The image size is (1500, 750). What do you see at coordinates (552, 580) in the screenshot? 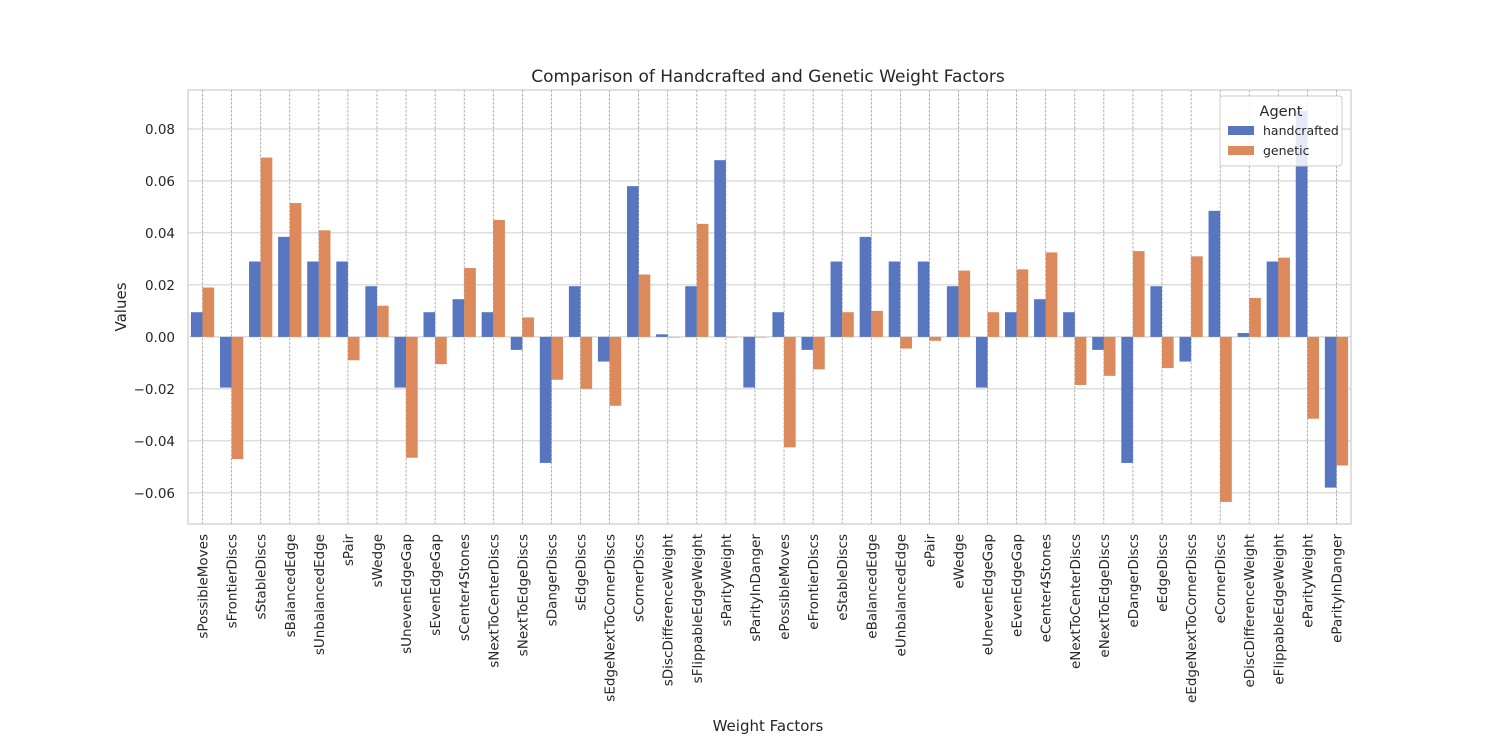
I see `x-tick-label: sDangerDiscs` at bounding box center [552, 580].